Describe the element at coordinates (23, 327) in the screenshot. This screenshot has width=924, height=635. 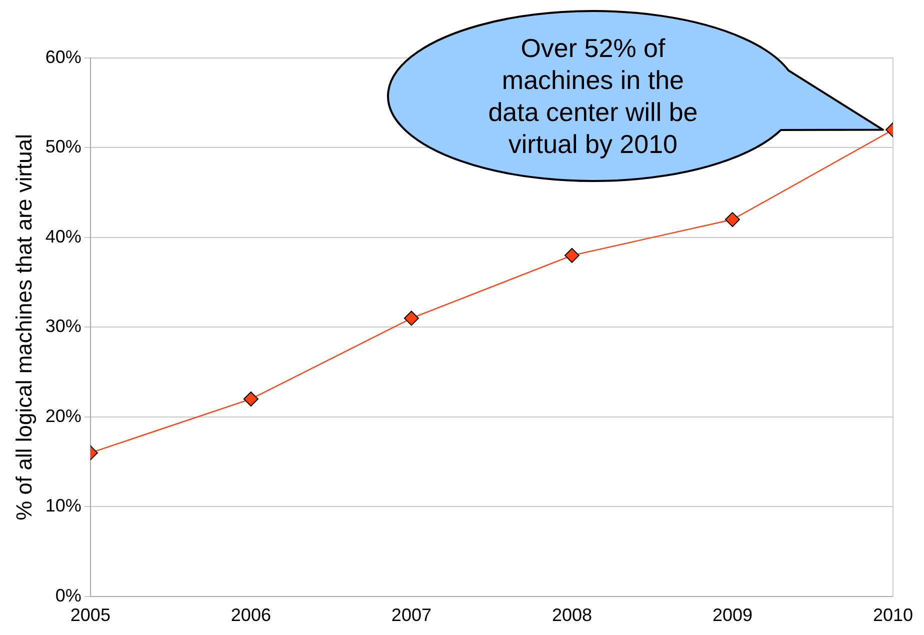
I see `y-axis-title: % of all logical machines that are virtual` at that location.